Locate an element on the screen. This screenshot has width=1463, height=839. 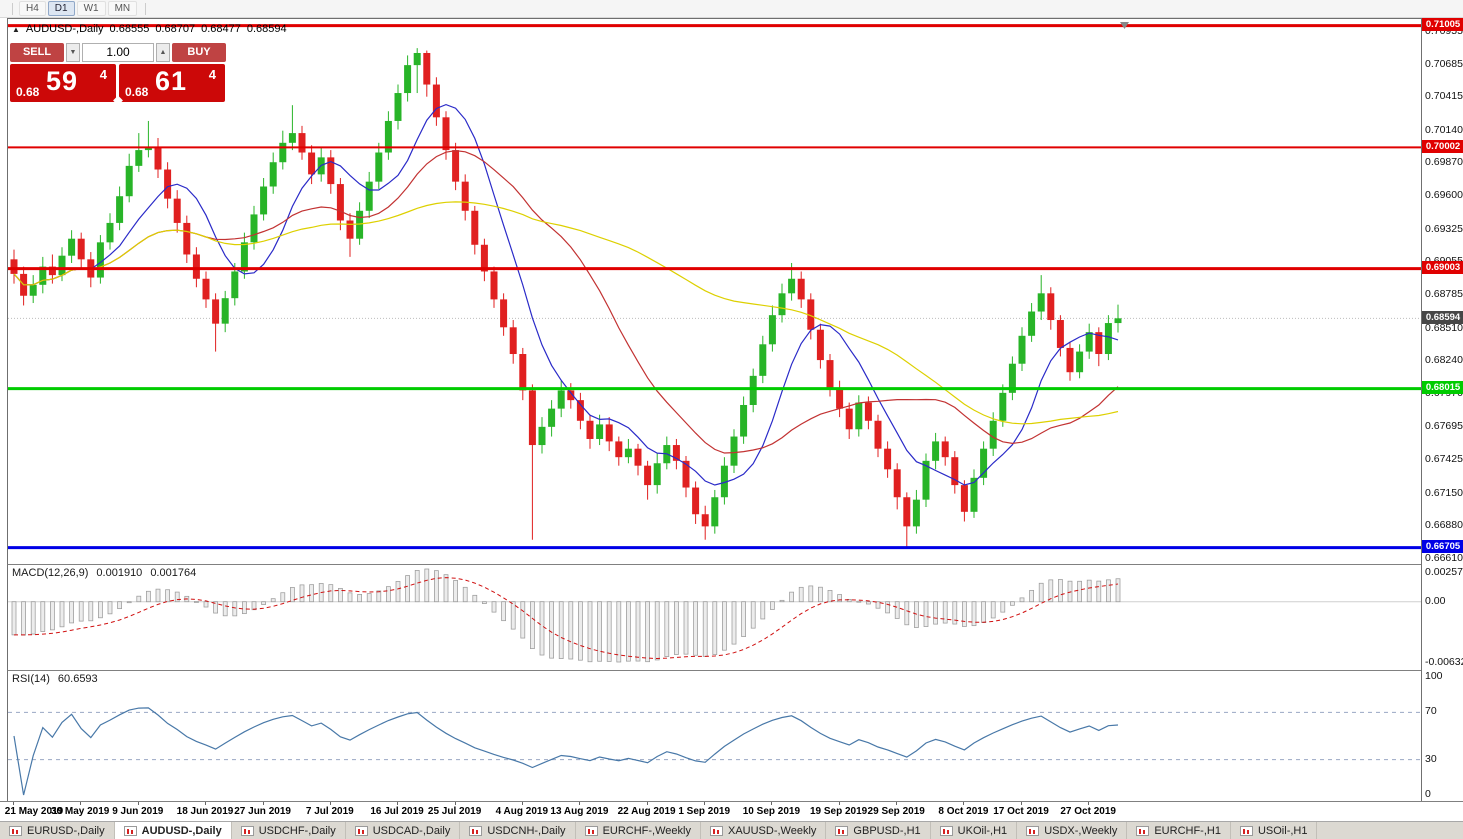
tab-usdchf-daily: USDCHF-,Daily is located at coordinates (289, 830).